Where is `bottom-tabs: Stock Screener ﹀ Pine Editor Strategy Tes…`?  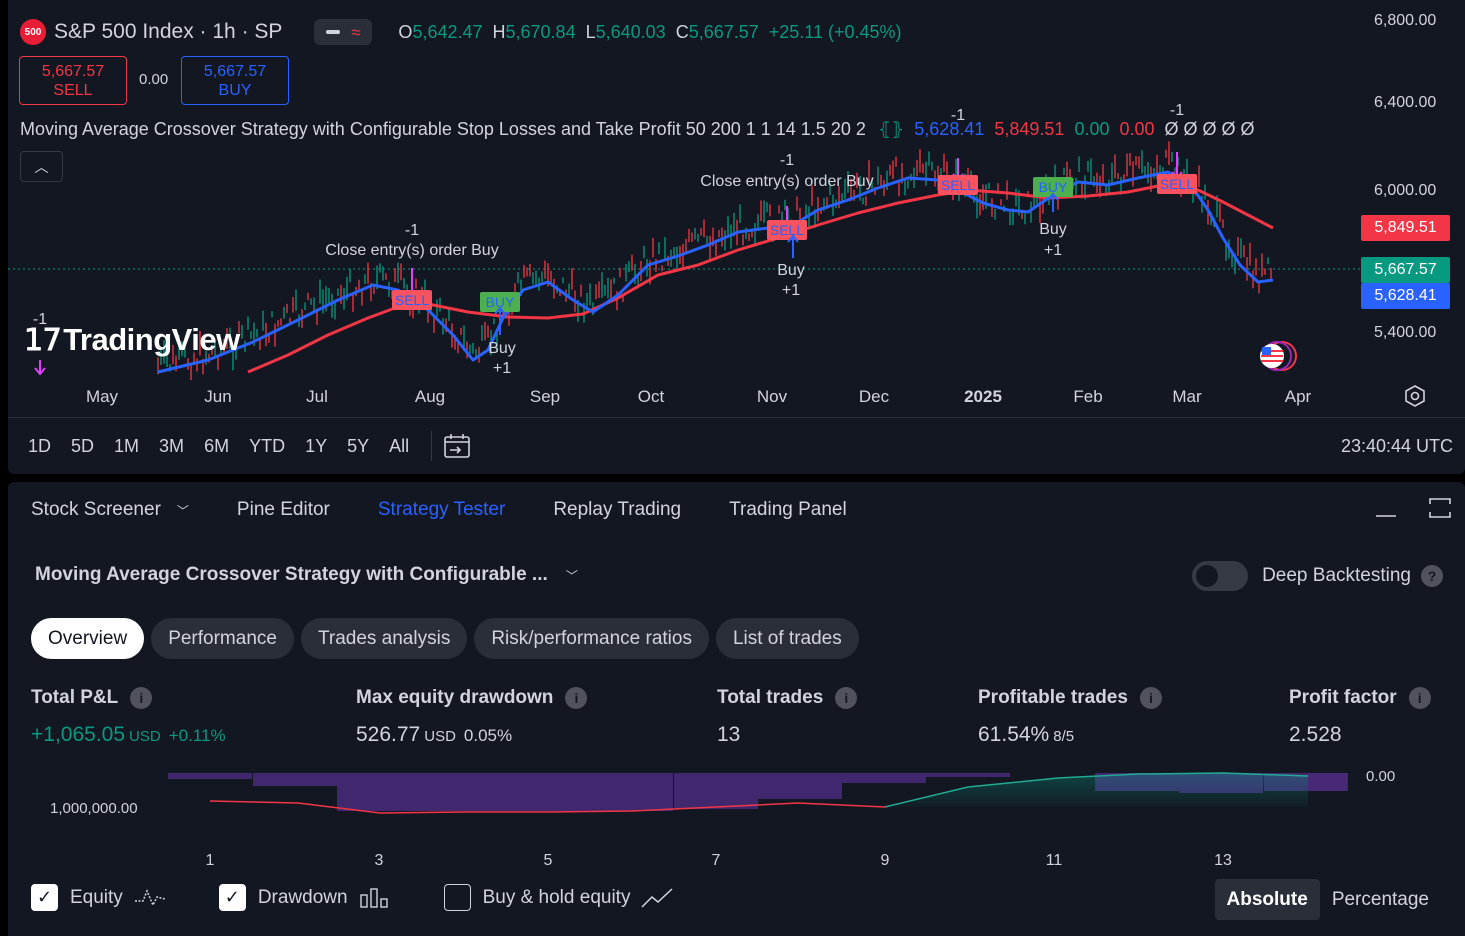 bottom-tabs: Stock Screener ﹀ Pine Editor Strategy Tes… is located at coordinates (440, 510).